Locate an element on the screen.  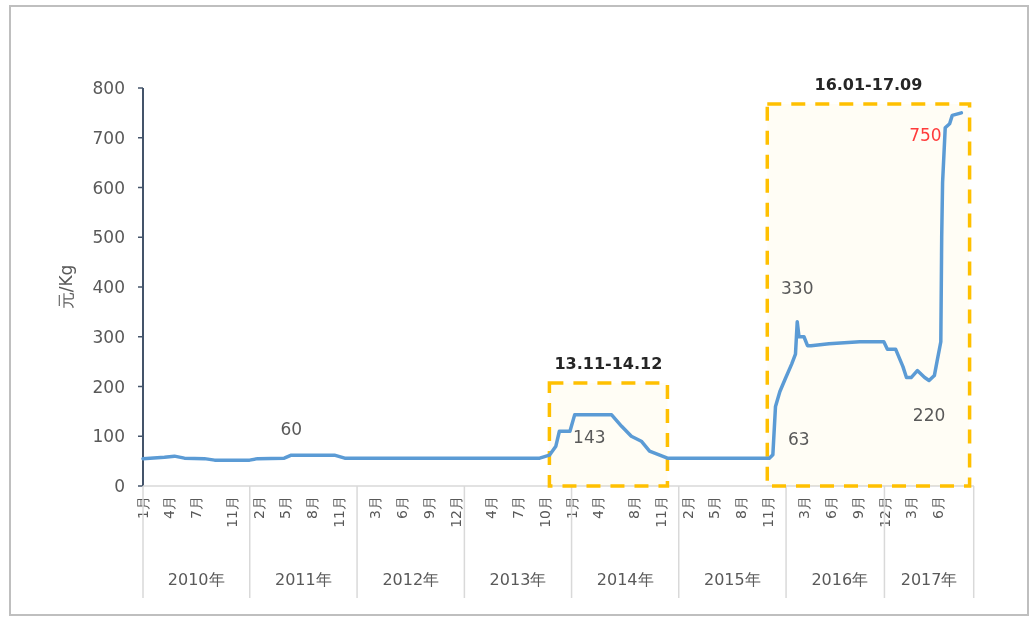
x2-tick-label: 2012年 is located at coordinates (411, 579).